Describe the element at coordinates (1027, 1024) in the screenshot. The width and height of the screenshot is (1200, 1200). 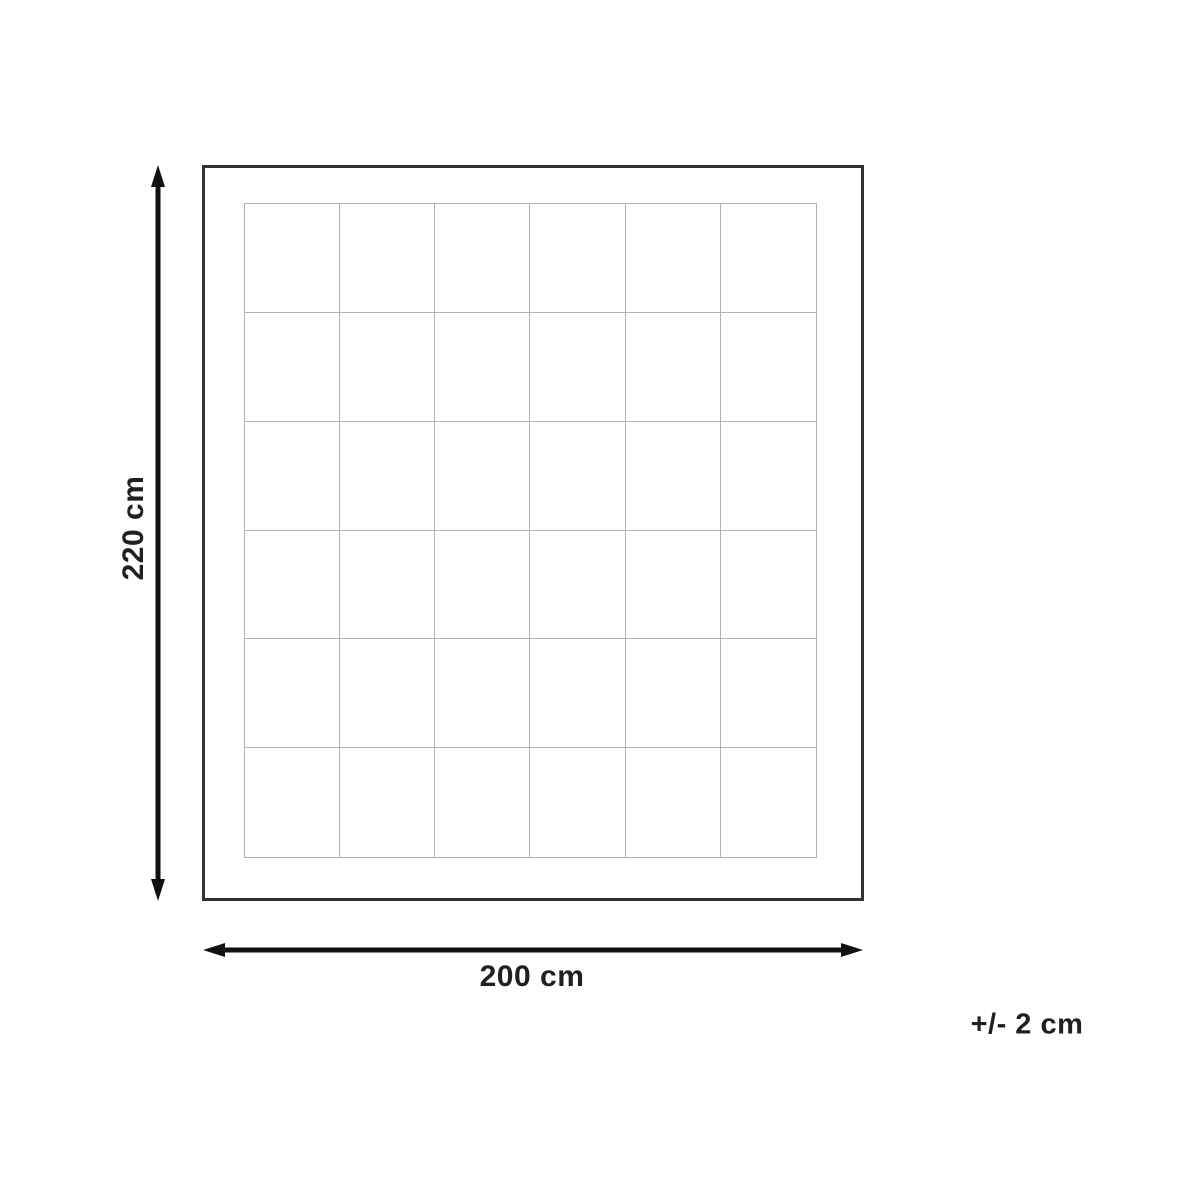
I see `tolerance-label: +/- 2 cm` at that location.